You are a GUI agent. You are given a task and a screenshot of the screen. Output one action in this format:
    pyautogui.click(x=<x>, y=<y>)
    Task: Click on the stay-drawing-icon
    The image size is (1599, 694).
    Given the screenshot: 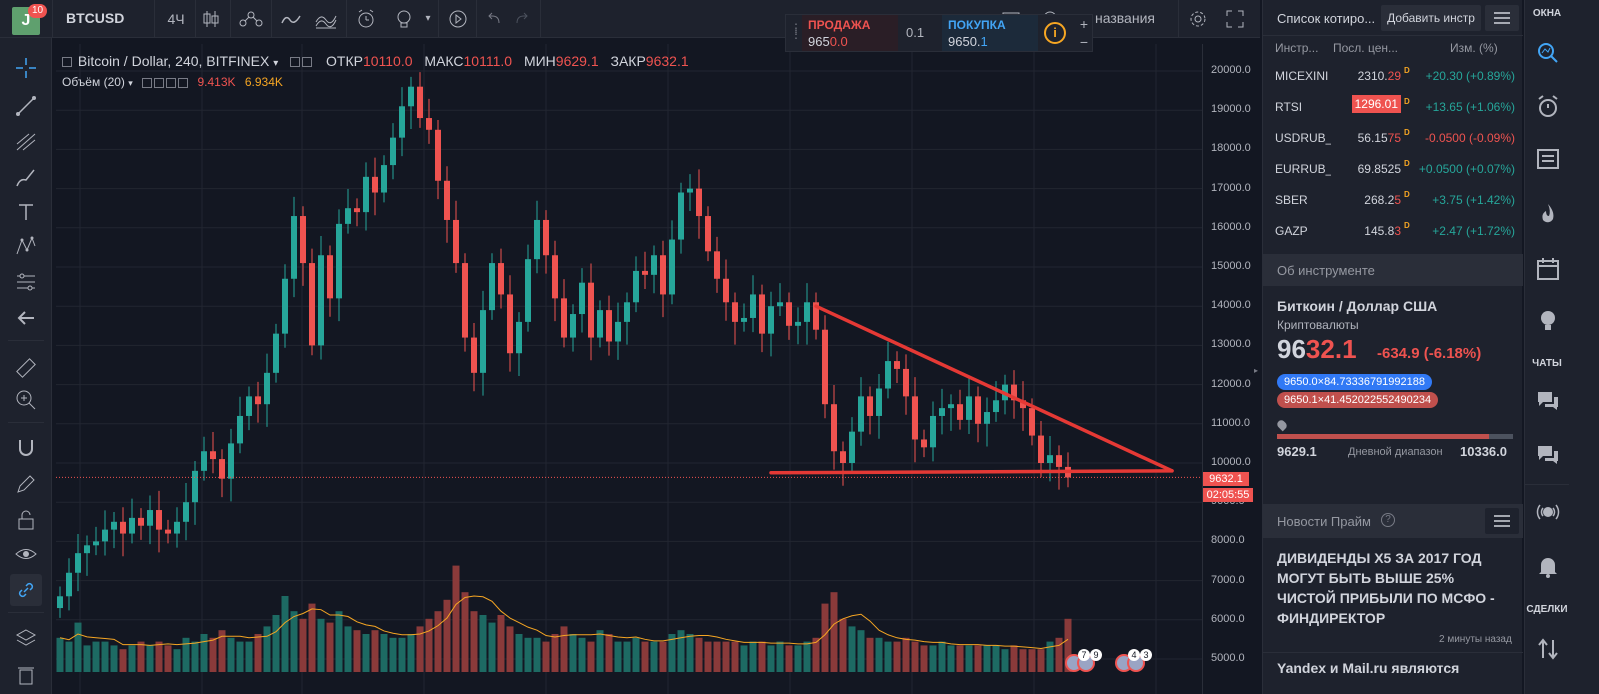 What is the action you would take?
    pyautogui.click(x=26, y=484)
    